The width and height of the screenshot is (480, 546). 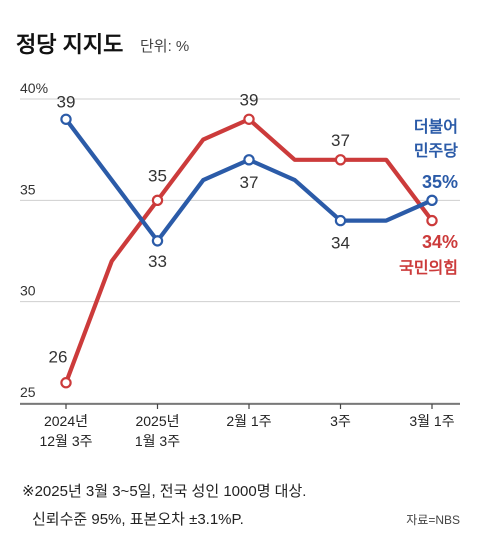 I want to click on y-tick-label: 30, so click(x=28, y=291).